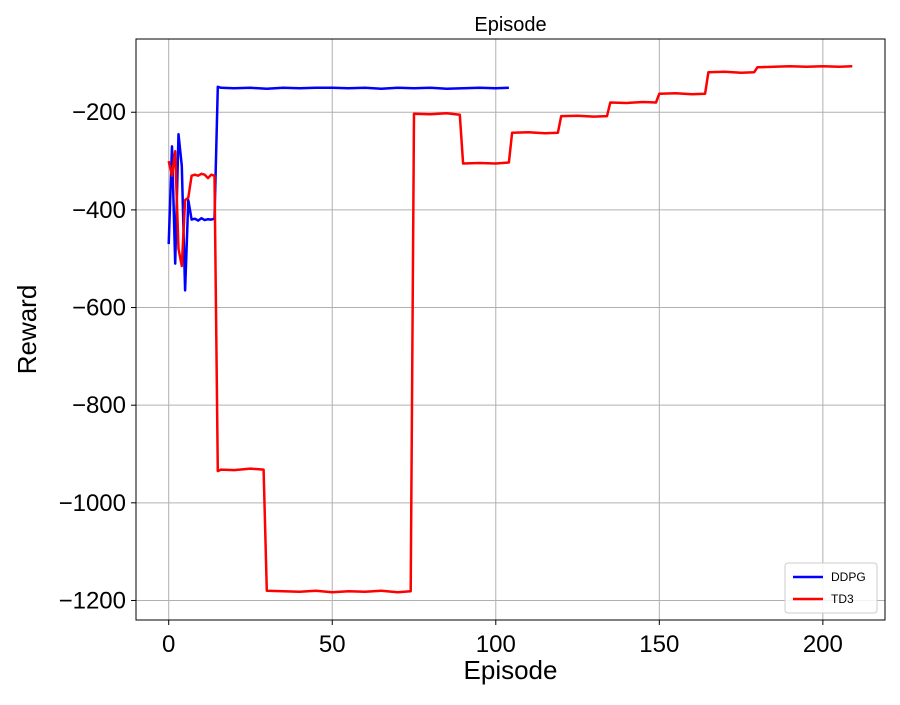 The width and height of the screenshot is (900, 705). I want to click on legend-box, so click(831, 588).